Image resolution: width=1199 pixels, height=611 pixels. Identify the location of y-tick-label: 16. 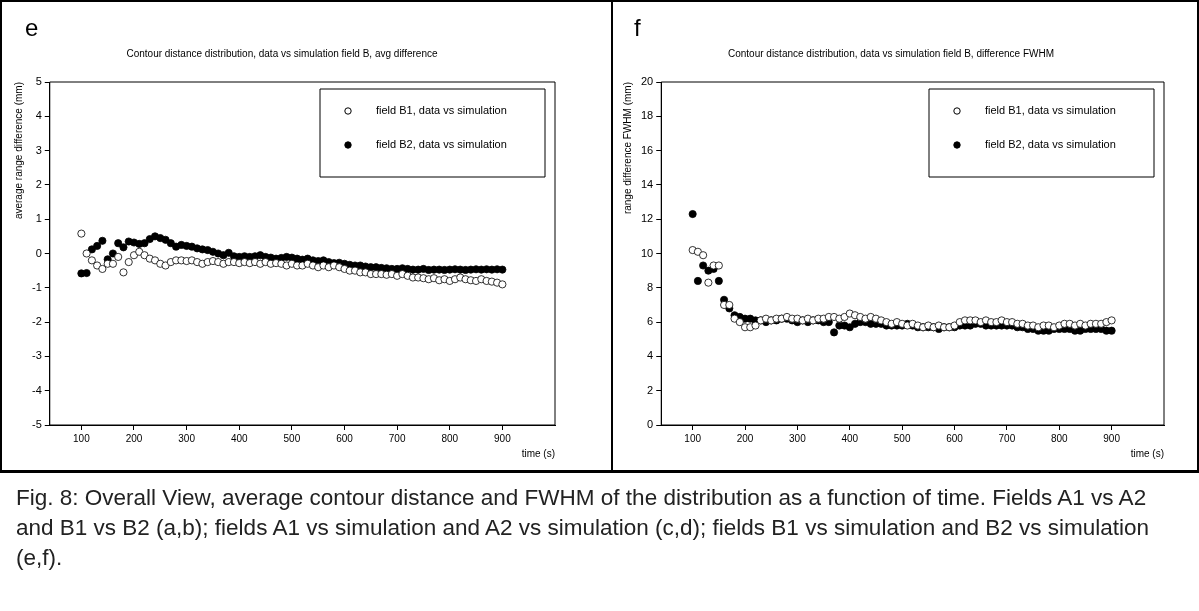
(647, 149).